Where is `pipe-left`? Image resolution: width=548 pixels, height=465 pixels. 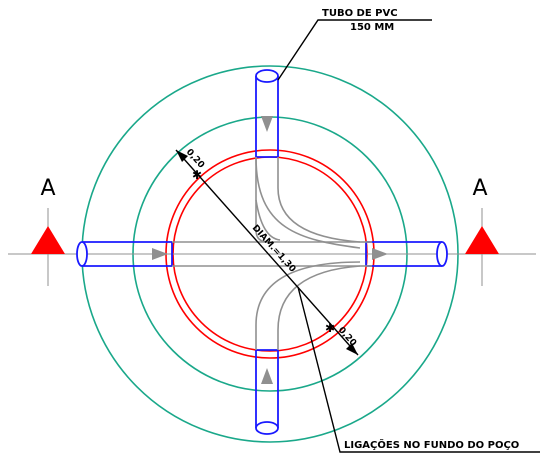
pipe-left is located at coordinates (124, 254).